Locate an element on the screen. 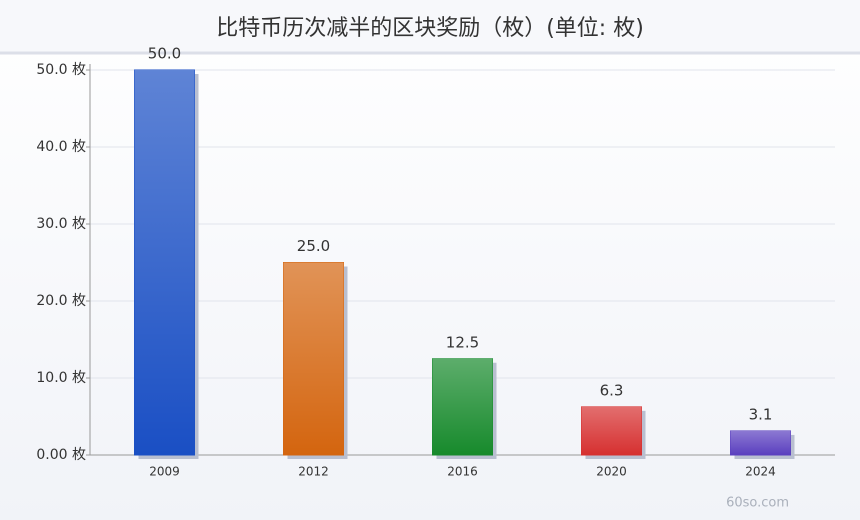 The image size is (860, 520). y-tick-label: 50.0 枚 is located at coordinates (61, 70).